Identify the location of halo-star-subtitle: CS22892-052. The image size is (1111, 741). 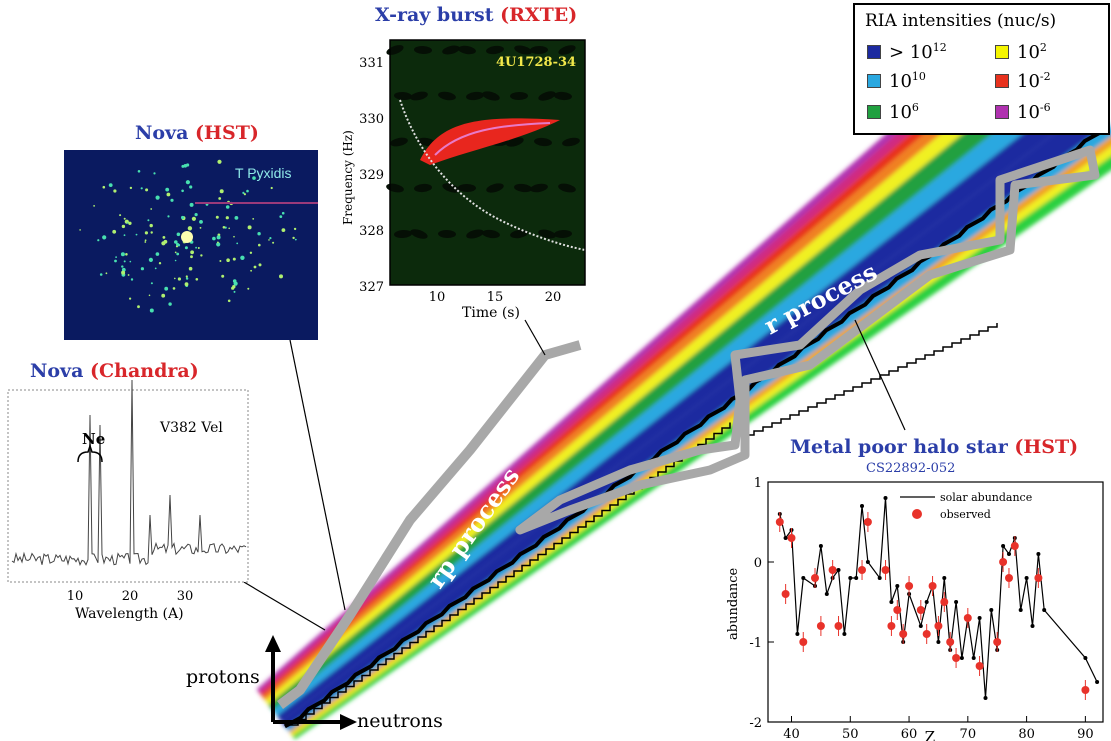
(911, 468).